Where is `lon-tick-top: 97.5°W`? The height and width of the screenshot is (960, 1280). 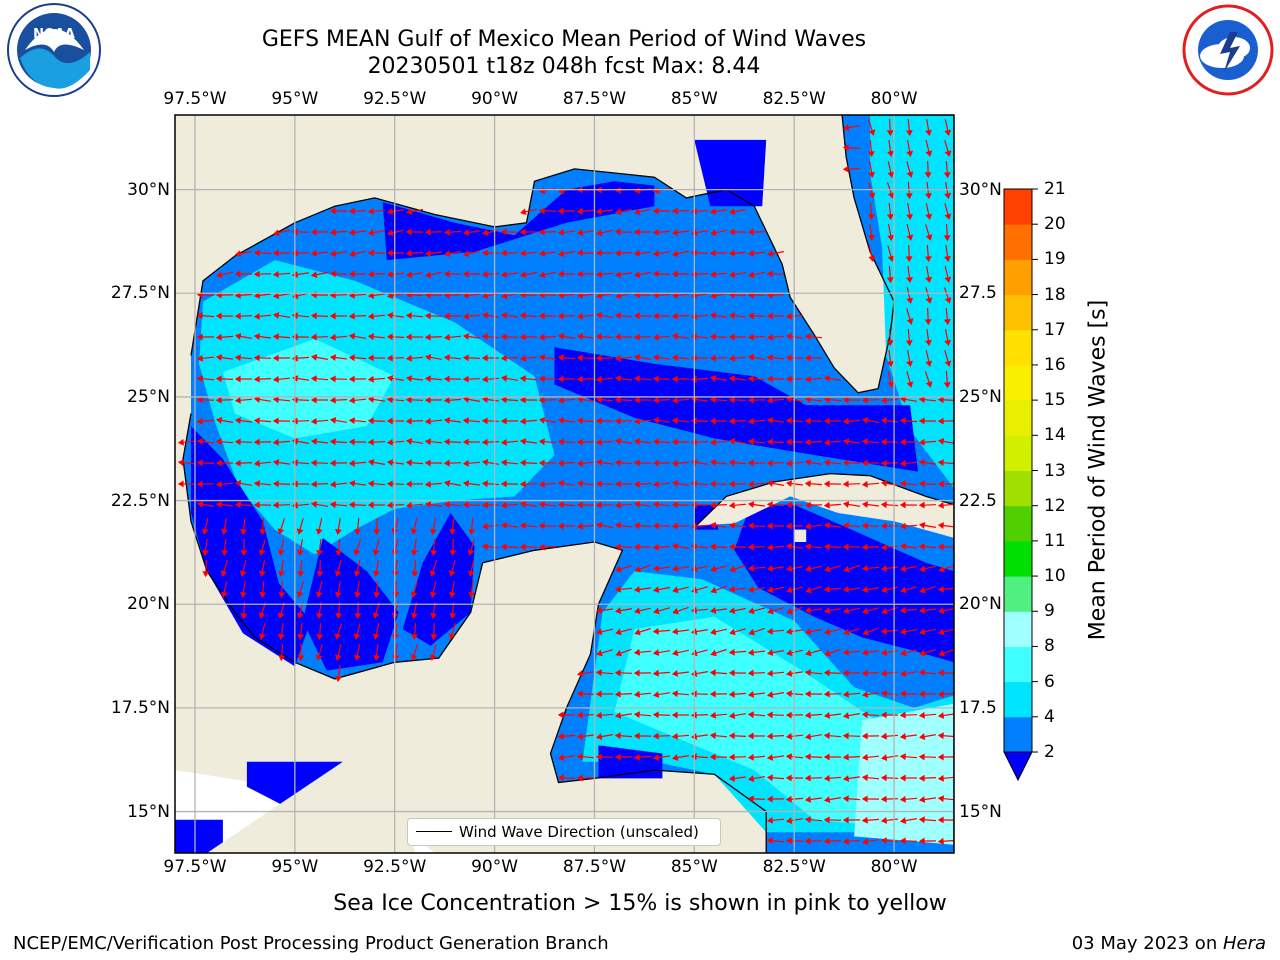 lon-tick-top: 97.5°W is located at coordinates (195, 99).